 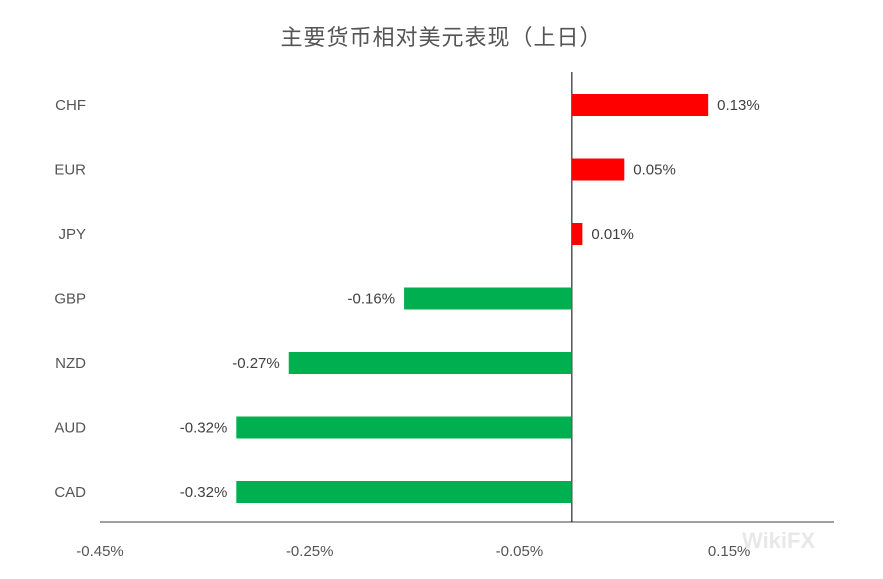 I want to click on bar-eur, so click(x=598, y=169).